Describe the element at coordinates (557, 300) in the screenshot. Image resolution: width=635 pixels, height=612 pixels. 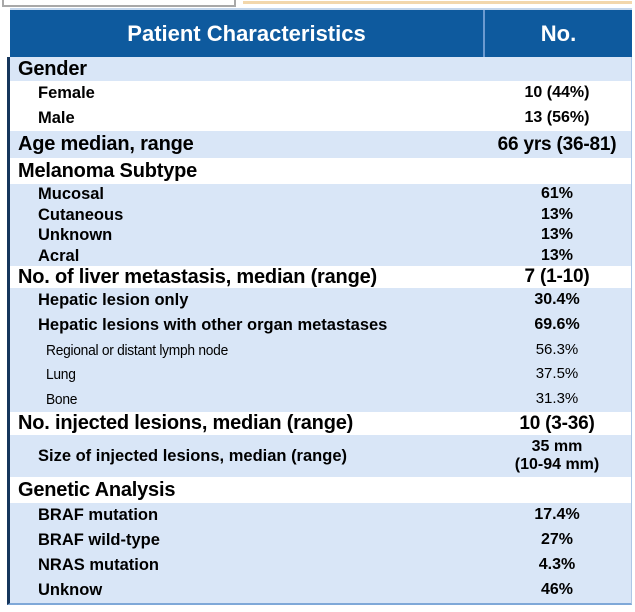
I see `row-value: 30.4%` at that location.